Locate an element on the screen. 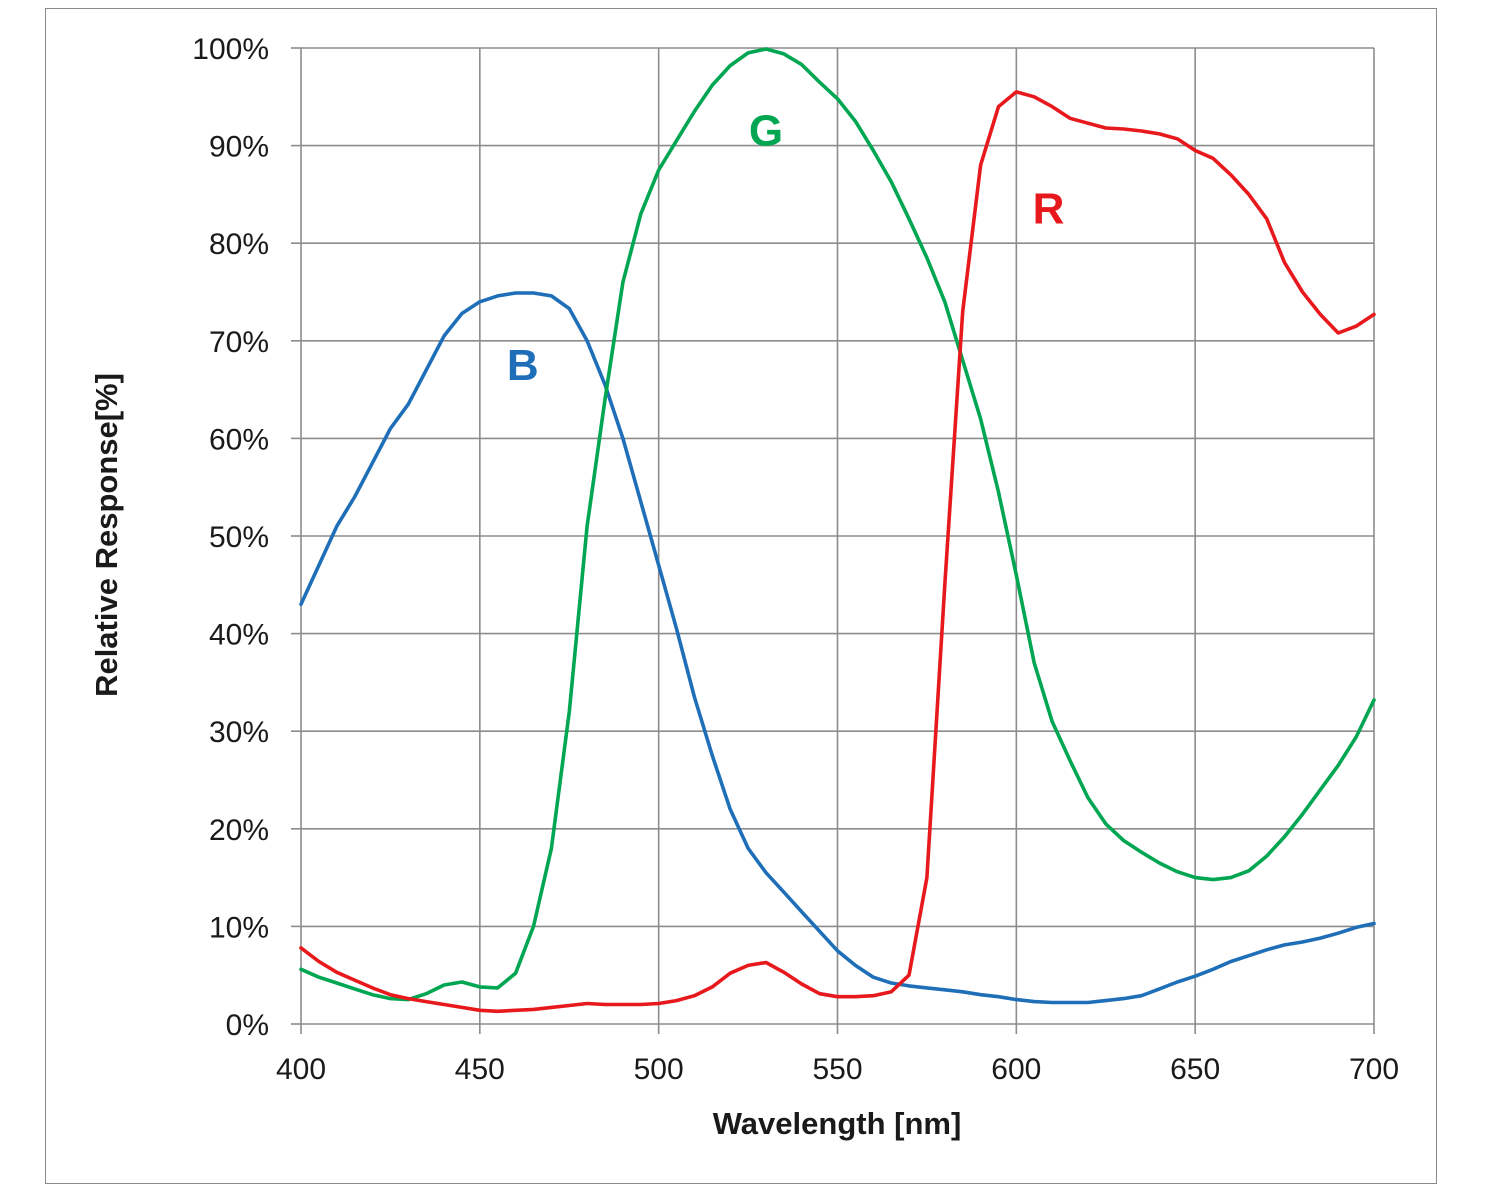  y-tick-label: 100% is located at coordinates (230, 49).